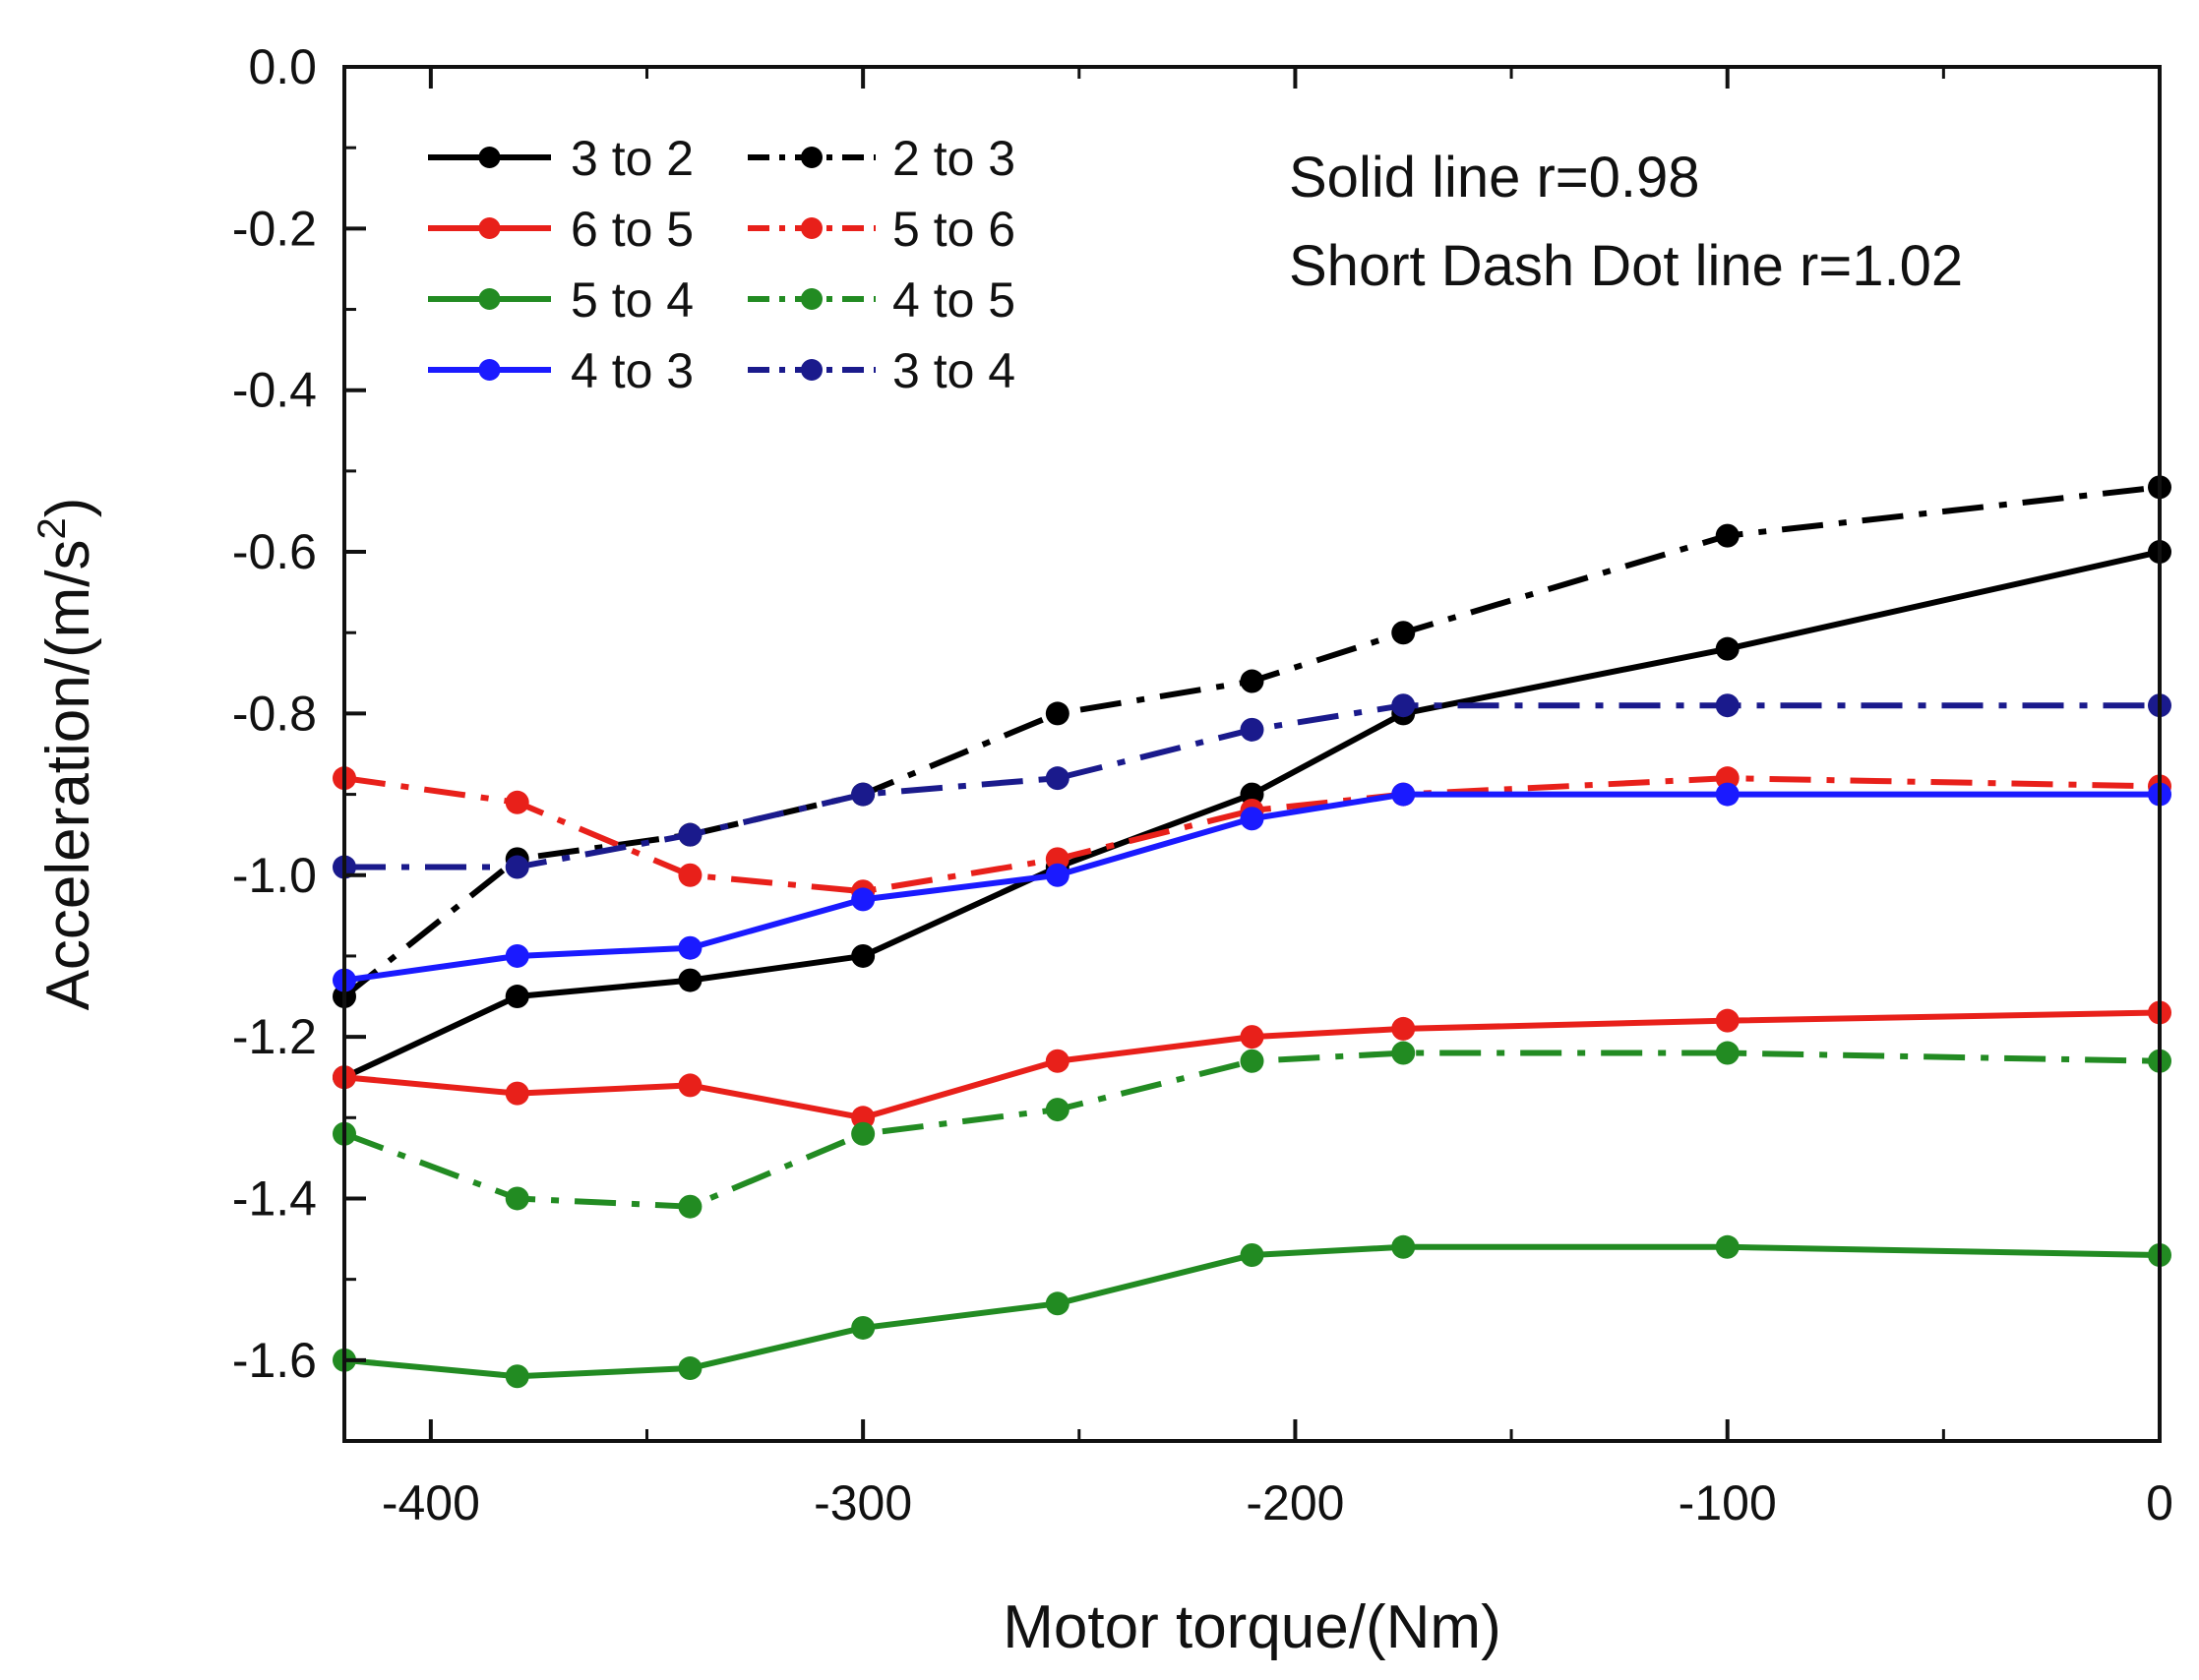  I want to click on y-tick-label: -1.6, so click(274, 1360).